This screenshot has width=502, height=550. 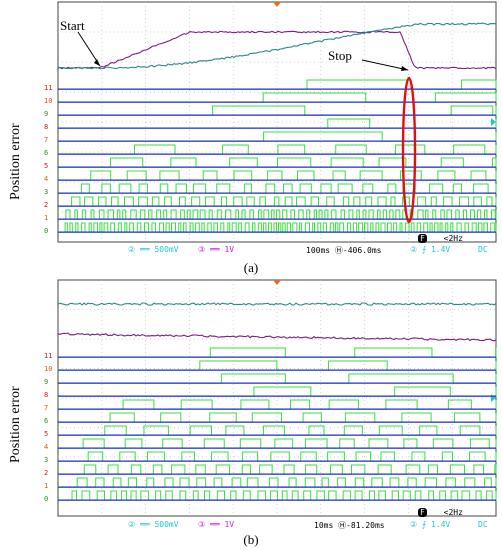 I want to click on stop-arrow, so click(x=385, y=65).